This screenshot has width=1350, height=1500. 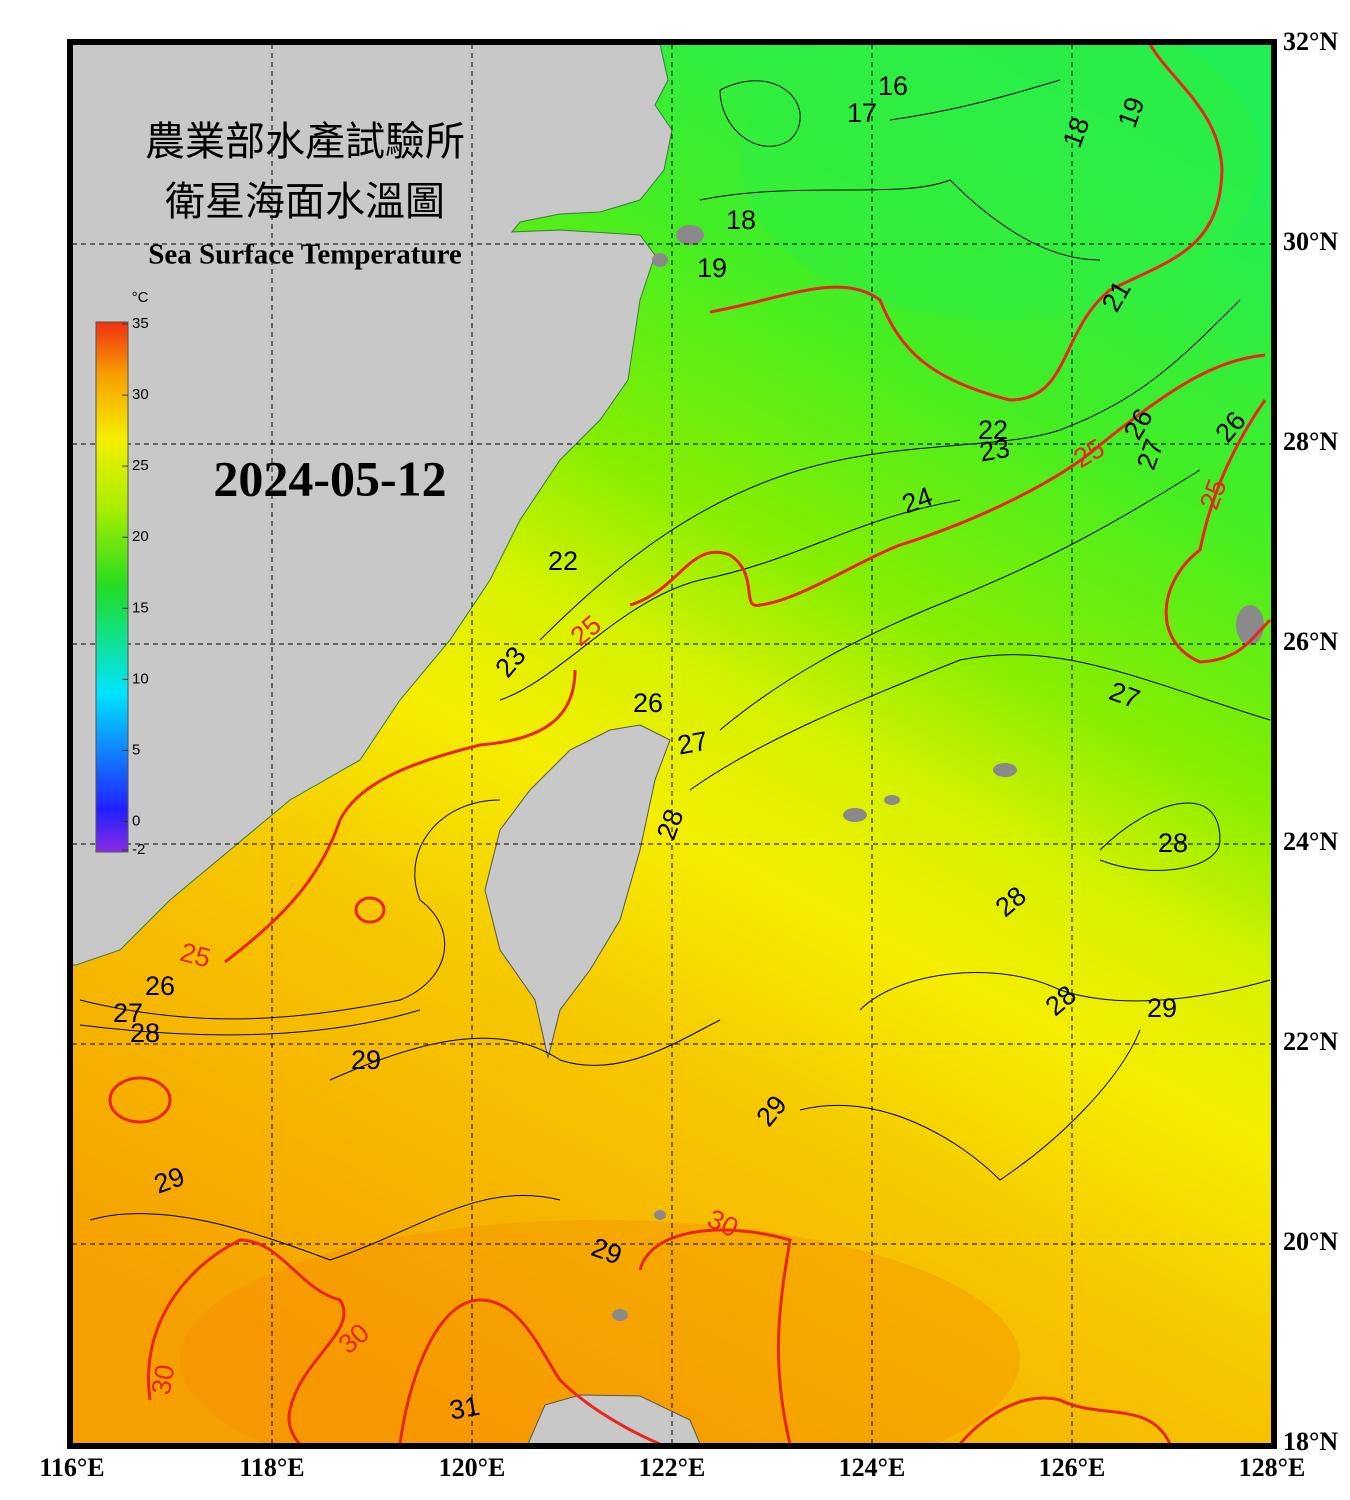 What do you see at coordinates (305, 255) in the screenshot?
I see `map-subtitle: Sea Surface Temperature` at bounding box center [305, 255].